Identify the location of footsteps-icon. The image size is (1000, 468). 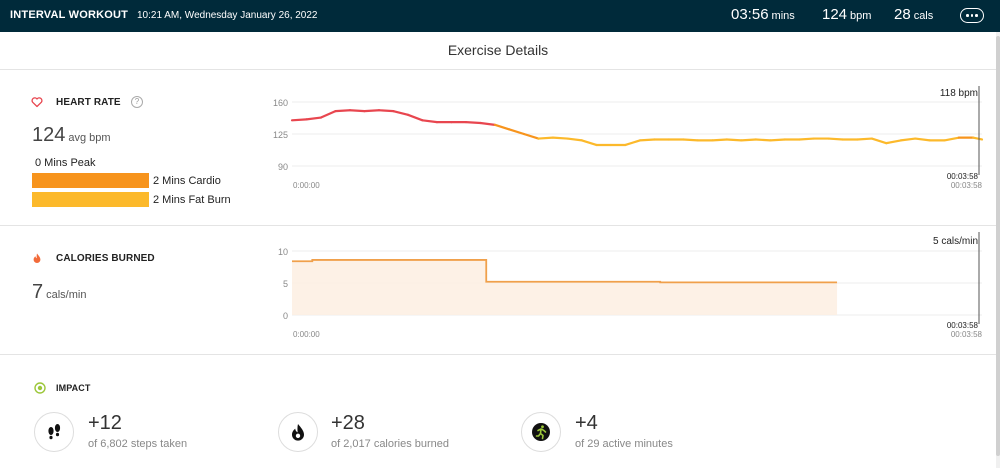
(54, 432).